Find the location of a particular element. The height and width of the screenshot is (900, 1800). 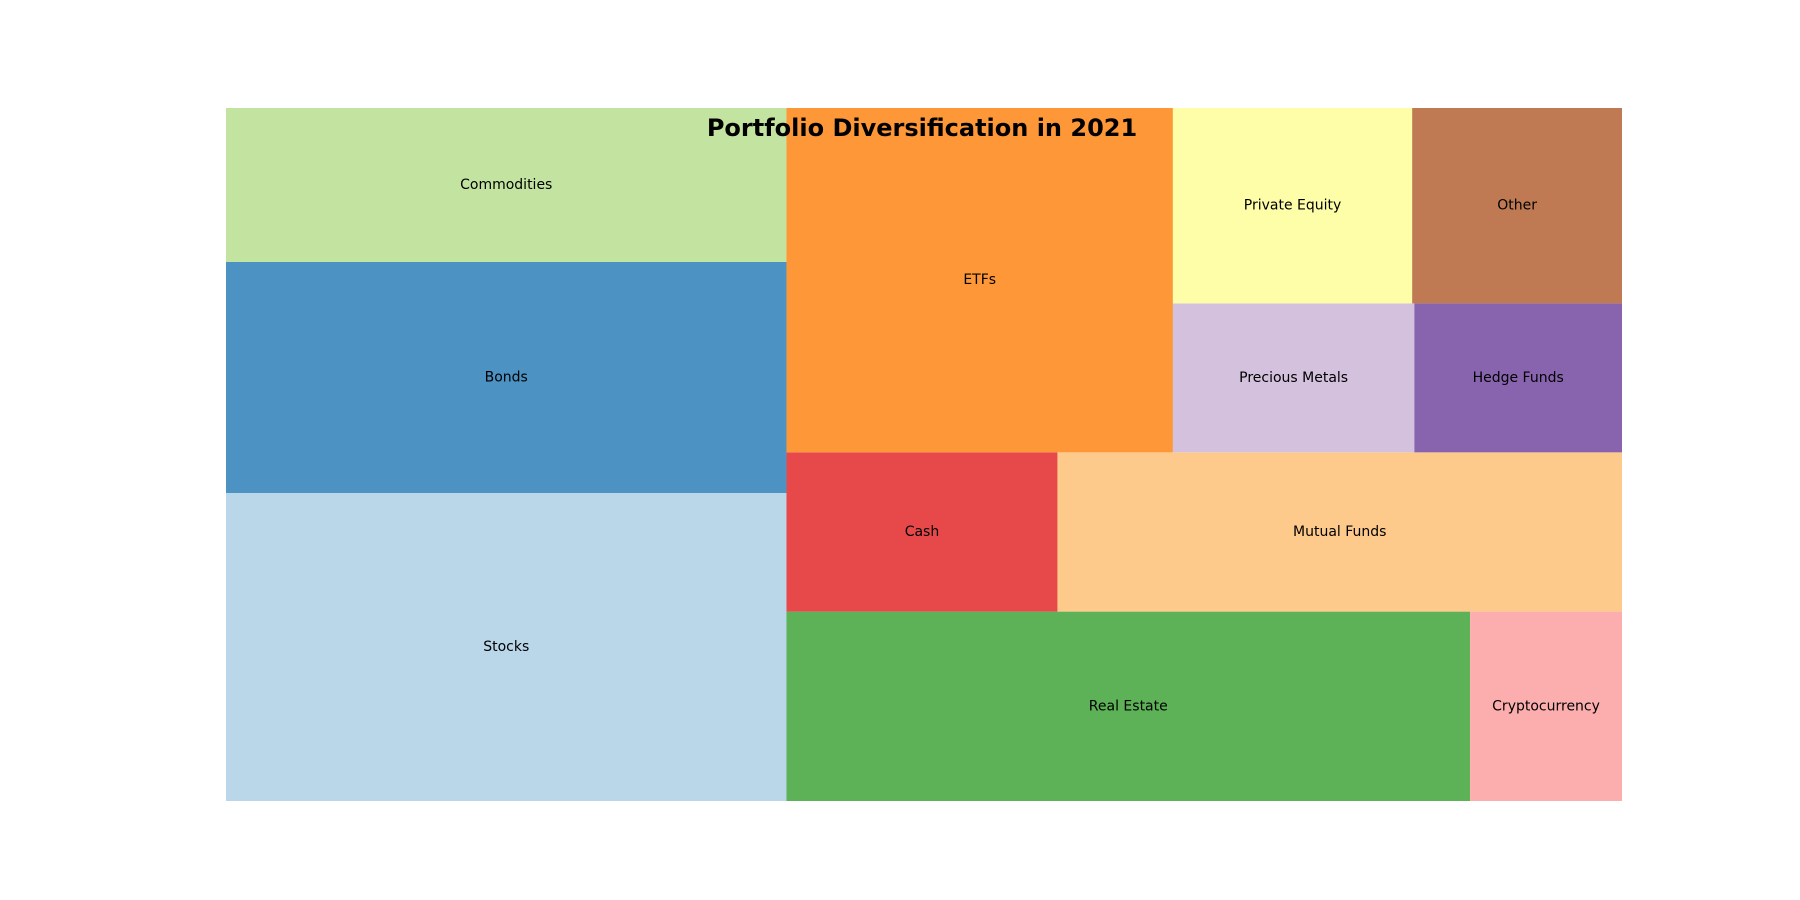

tile-real-estate is located at coordinates (1128, 706).